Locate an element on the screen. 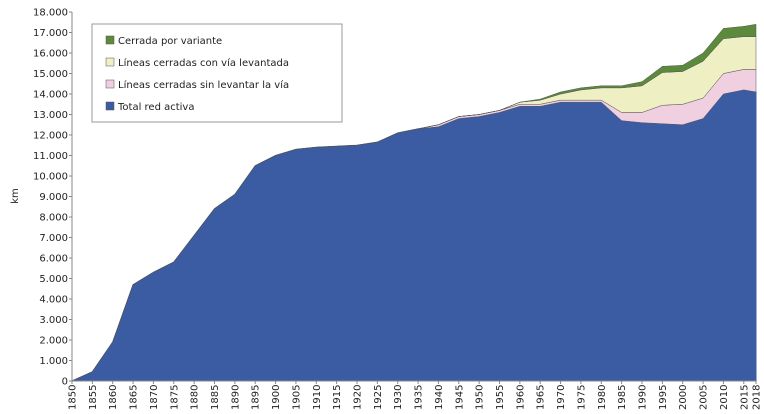  x-tick-label: 2010 is located at coordinates (724, 397).